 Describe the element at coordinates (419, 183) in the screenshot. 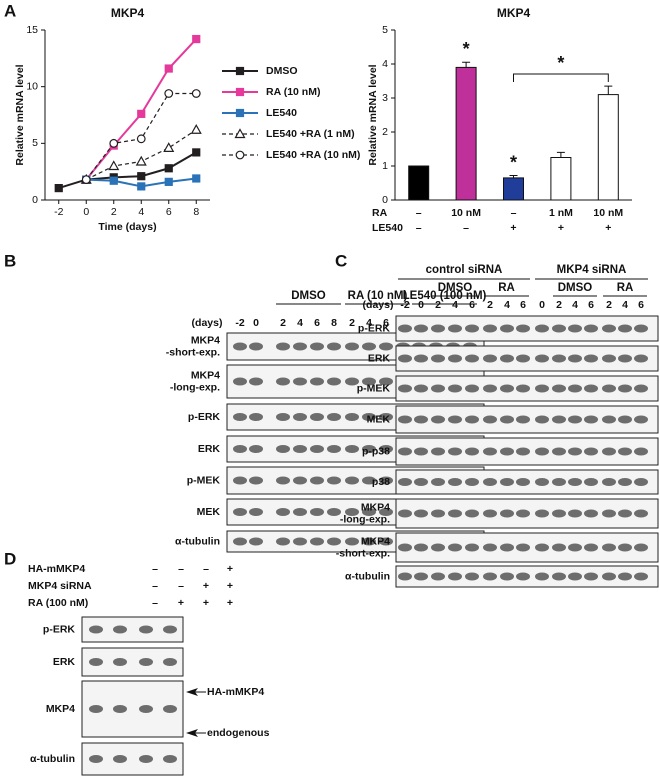

I see `bar` at that location.